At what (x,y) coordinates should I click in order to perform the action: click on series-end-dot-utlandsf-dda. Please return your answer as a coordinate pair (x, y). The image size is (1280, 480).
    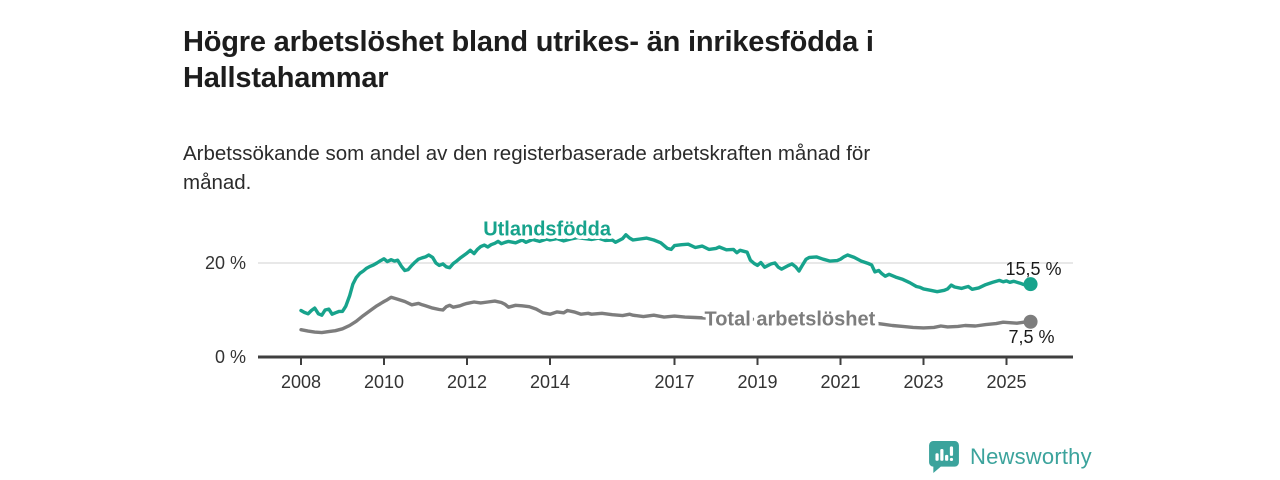
    Looking at the image, I should click on (1030, 284).